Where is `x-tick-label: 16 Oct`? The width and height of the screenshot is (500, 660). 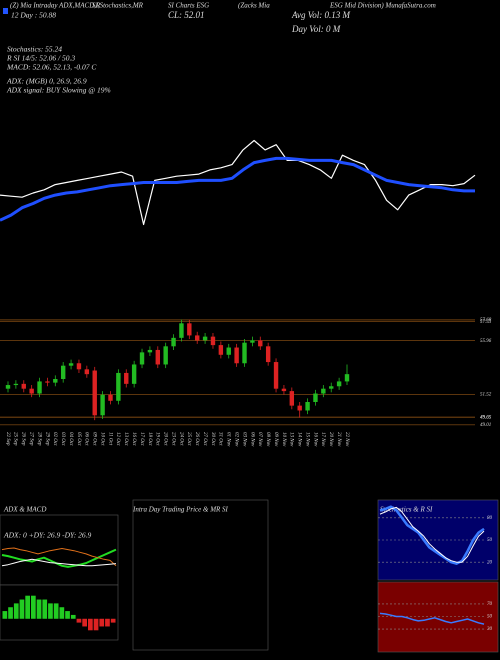
x-tick-label: 16 Oct is located at coordinates (133, 439).